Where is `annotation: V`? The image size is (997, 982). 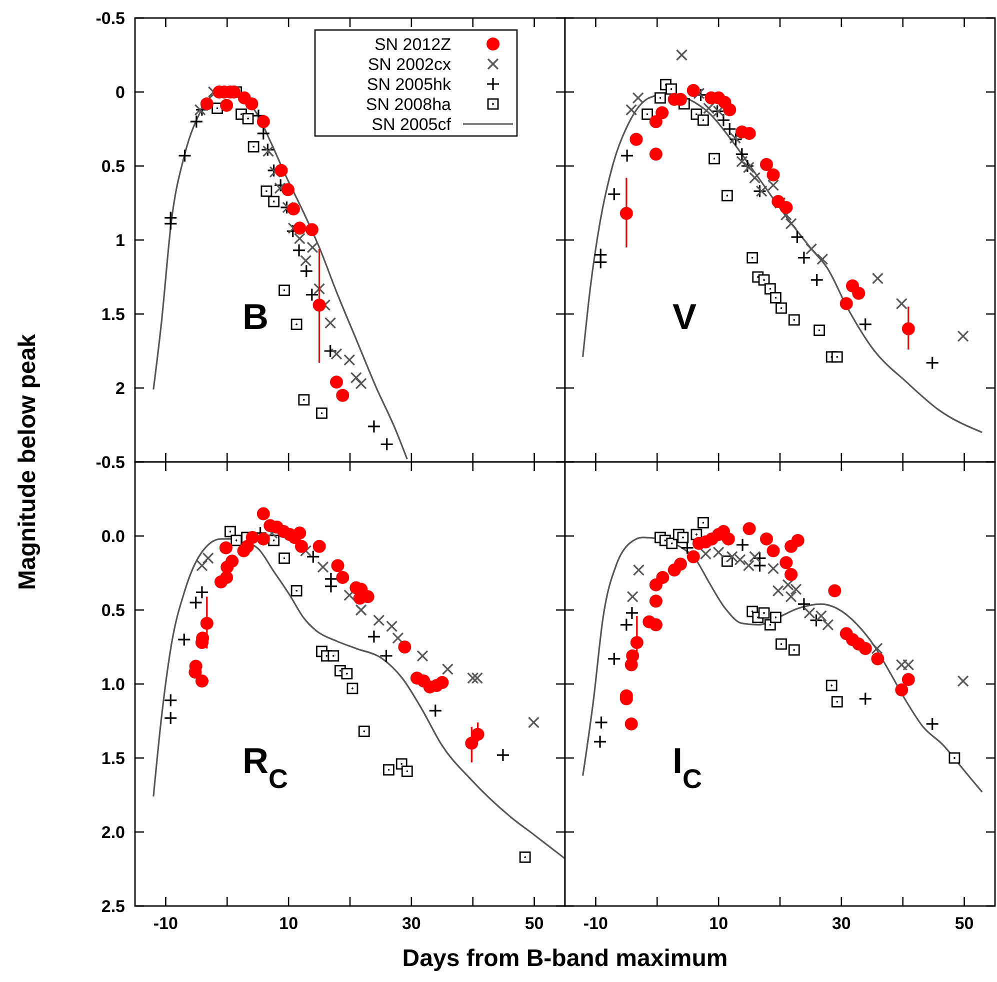 annotation: V is located at coordinates (684, 316).